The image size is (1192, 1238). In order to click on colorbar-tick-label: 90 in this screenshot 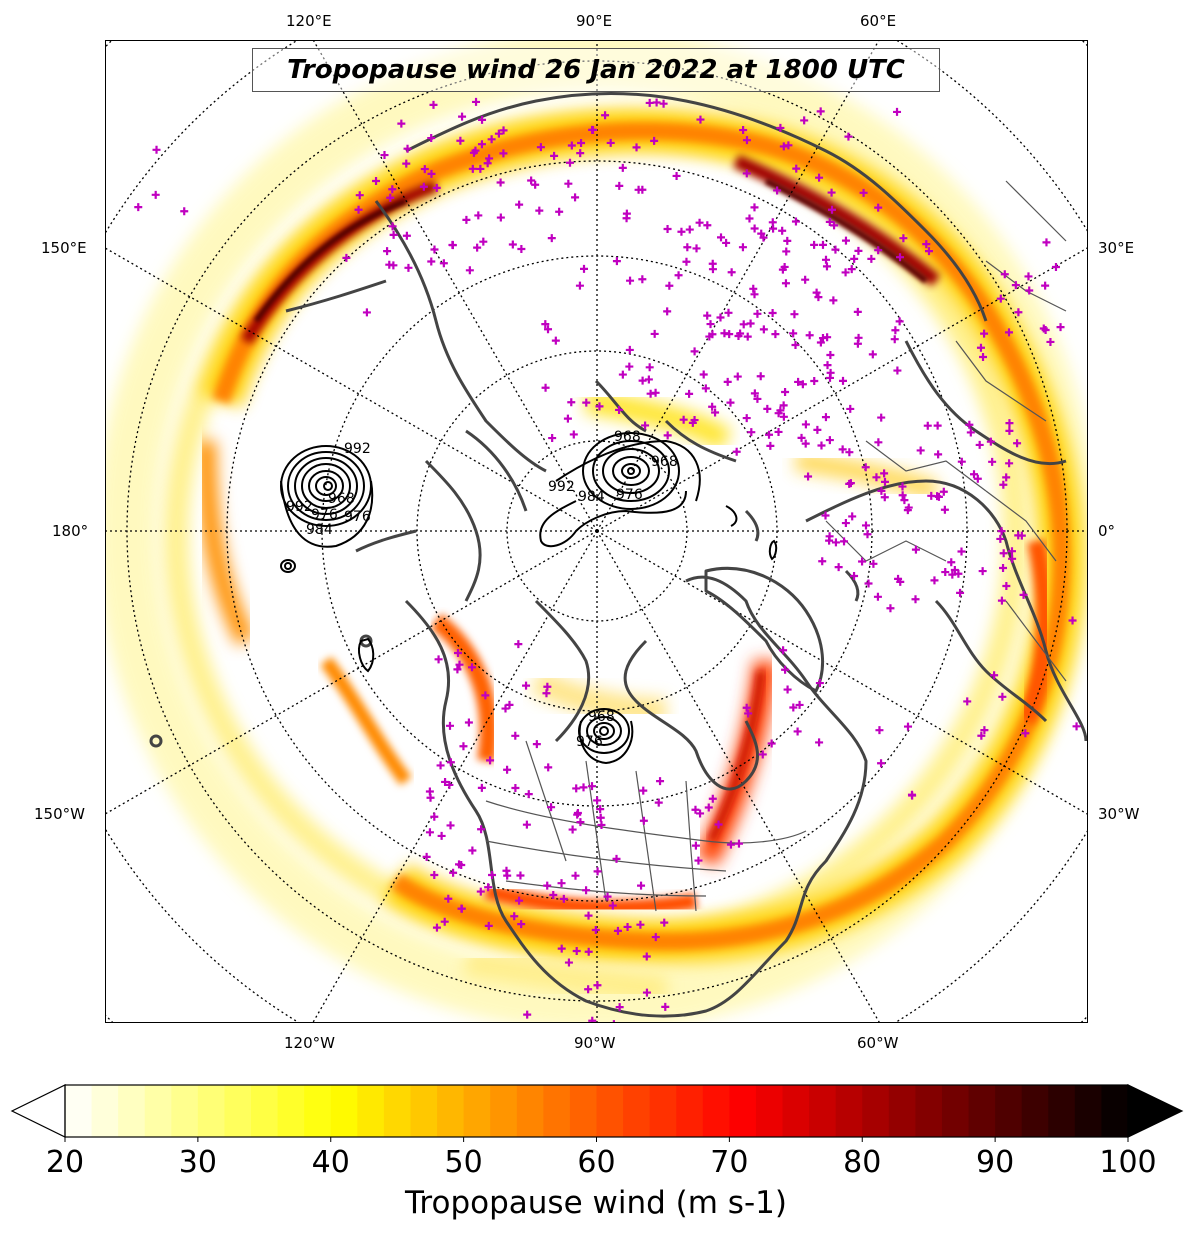, I will do `click(995, 1162)`.